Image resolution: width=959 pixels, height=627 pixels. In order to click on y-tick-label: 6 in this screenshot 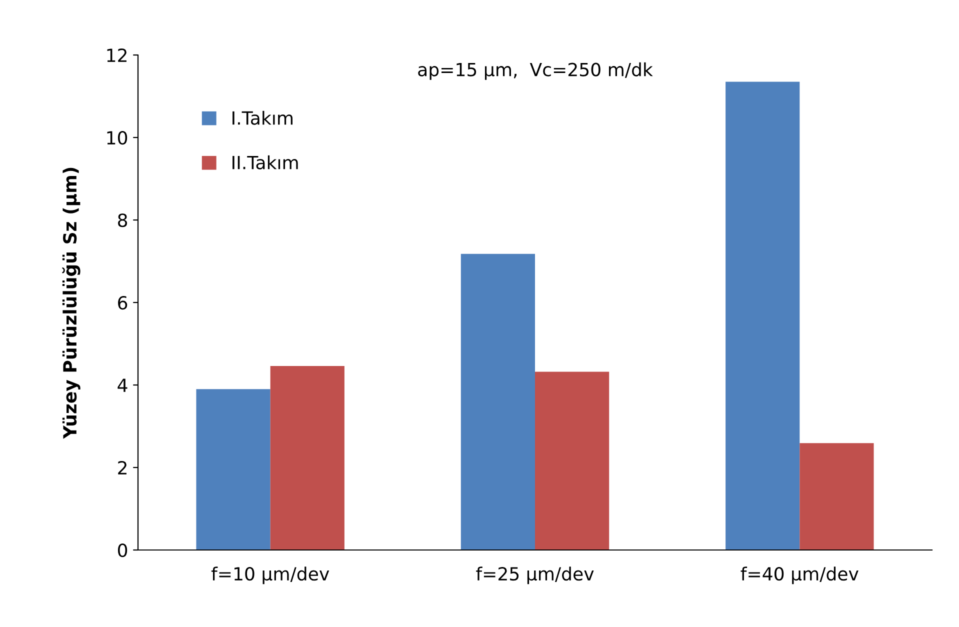, I will do `click(123, 303)`.